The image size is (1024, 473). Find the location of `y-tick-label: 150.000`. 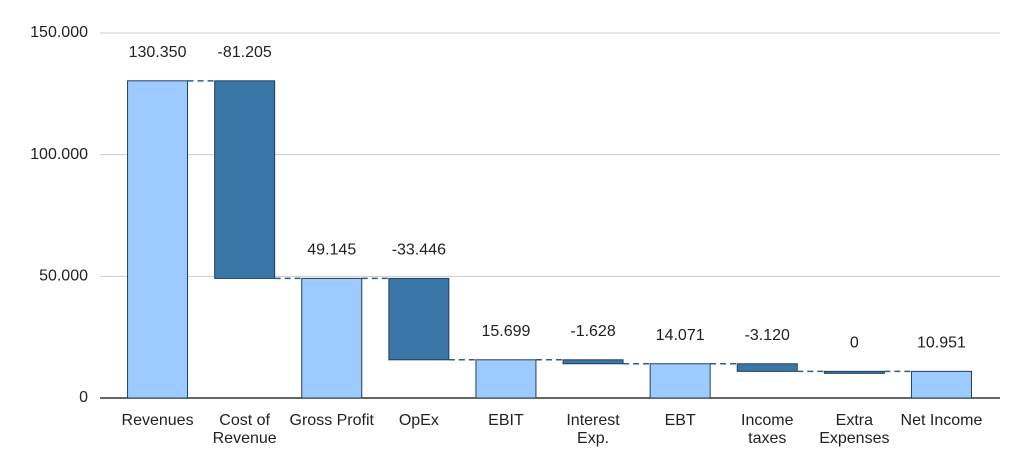

y-tick-label: 150.000 is located at coordinates (59, 32).